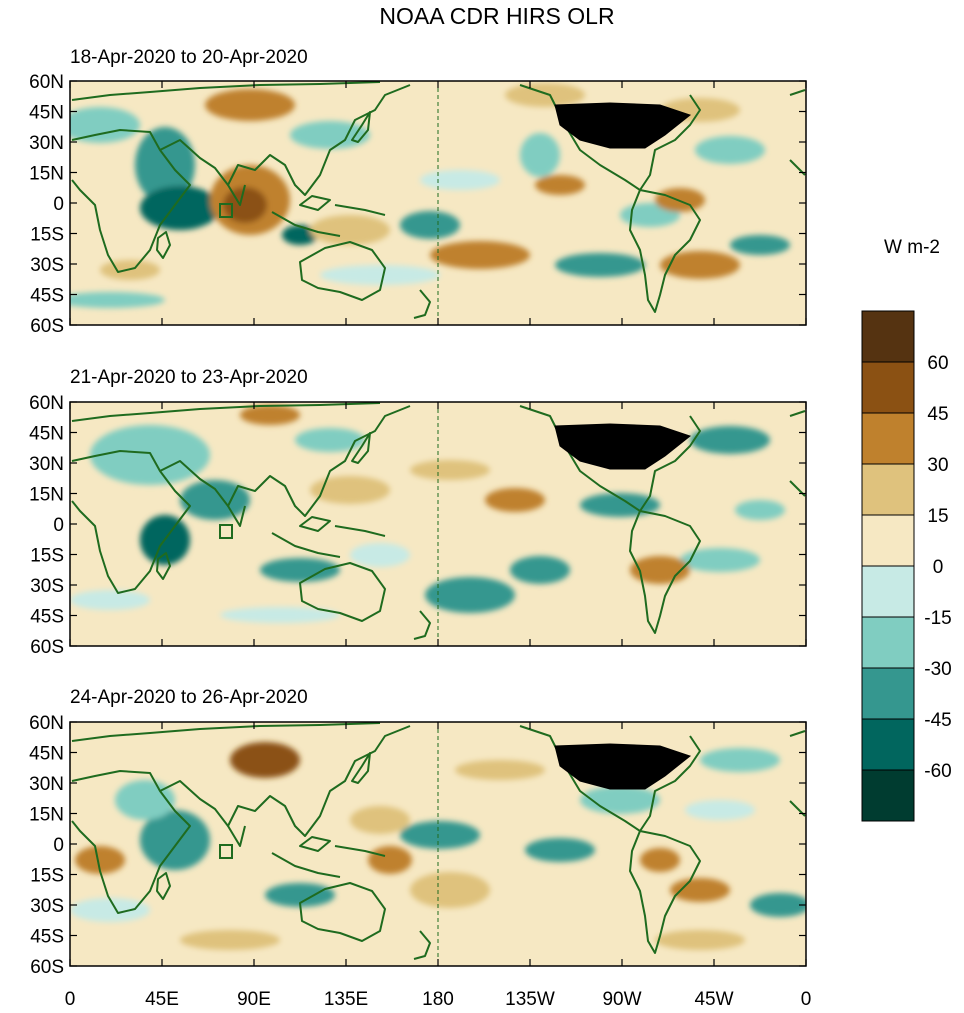 The width and height of the screenshot is (964, 1013). Describe the element at coordinates (189, 697) in the screenshot. I see `panel-title: 24-Apr-2020 to 26-Apr-2020` at that location.